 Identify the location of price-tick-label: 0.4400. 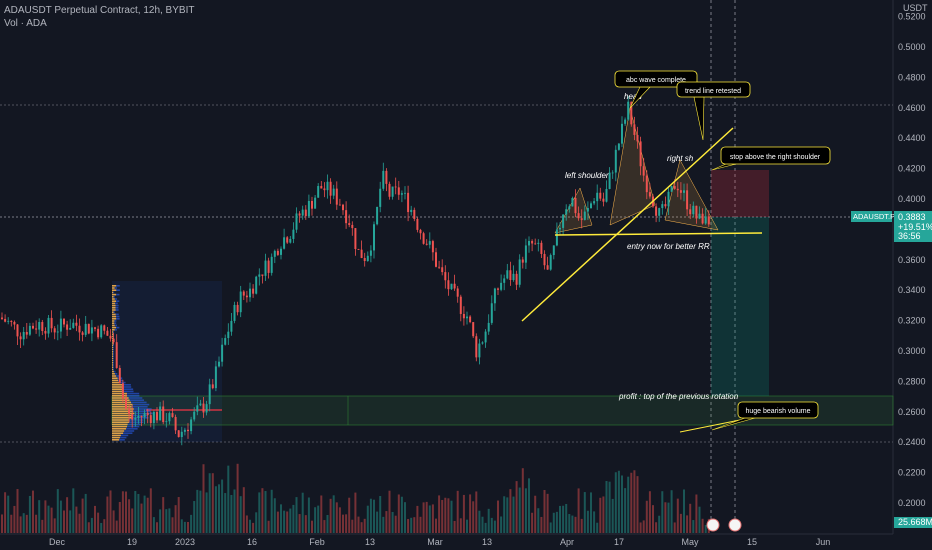
(912, 138).